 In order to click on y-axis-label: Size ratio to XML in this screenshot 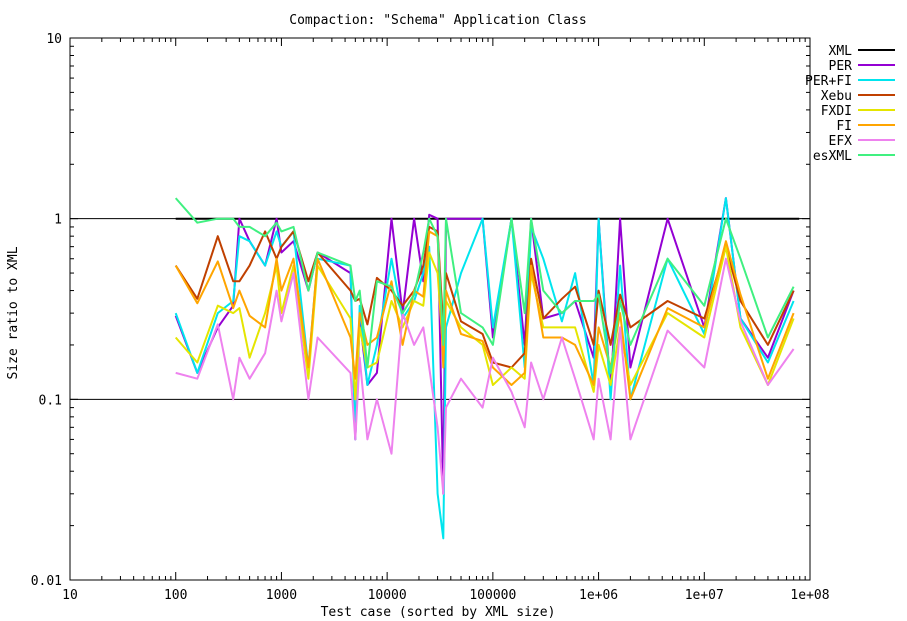, I will do `click(13, 312)`.